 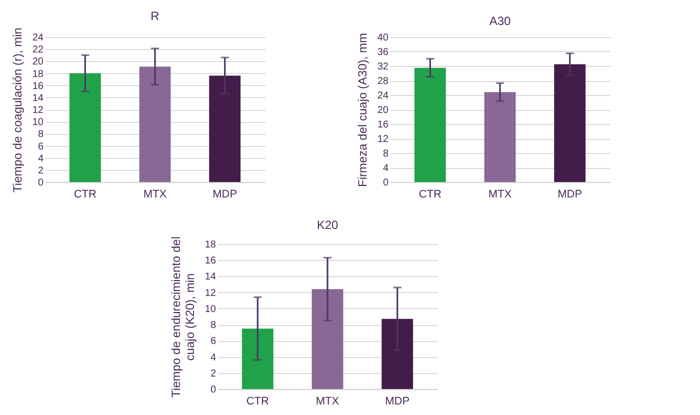 What do you see at coordinates (383, 81) in the screenshot?
I see `y-tick-label: 28` at bounding box center [383, 81].